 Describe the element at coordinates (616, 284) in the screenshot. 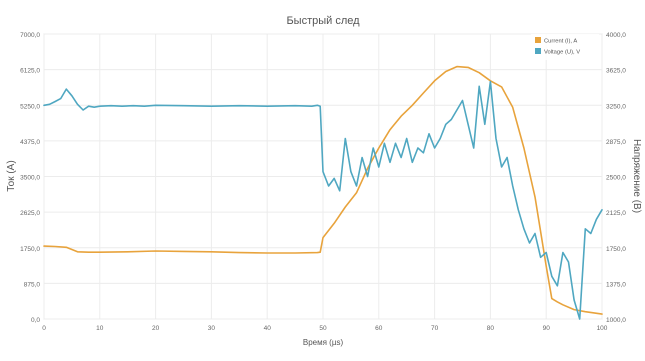

I see `y-right-tick-label: 1375,0` at that location.